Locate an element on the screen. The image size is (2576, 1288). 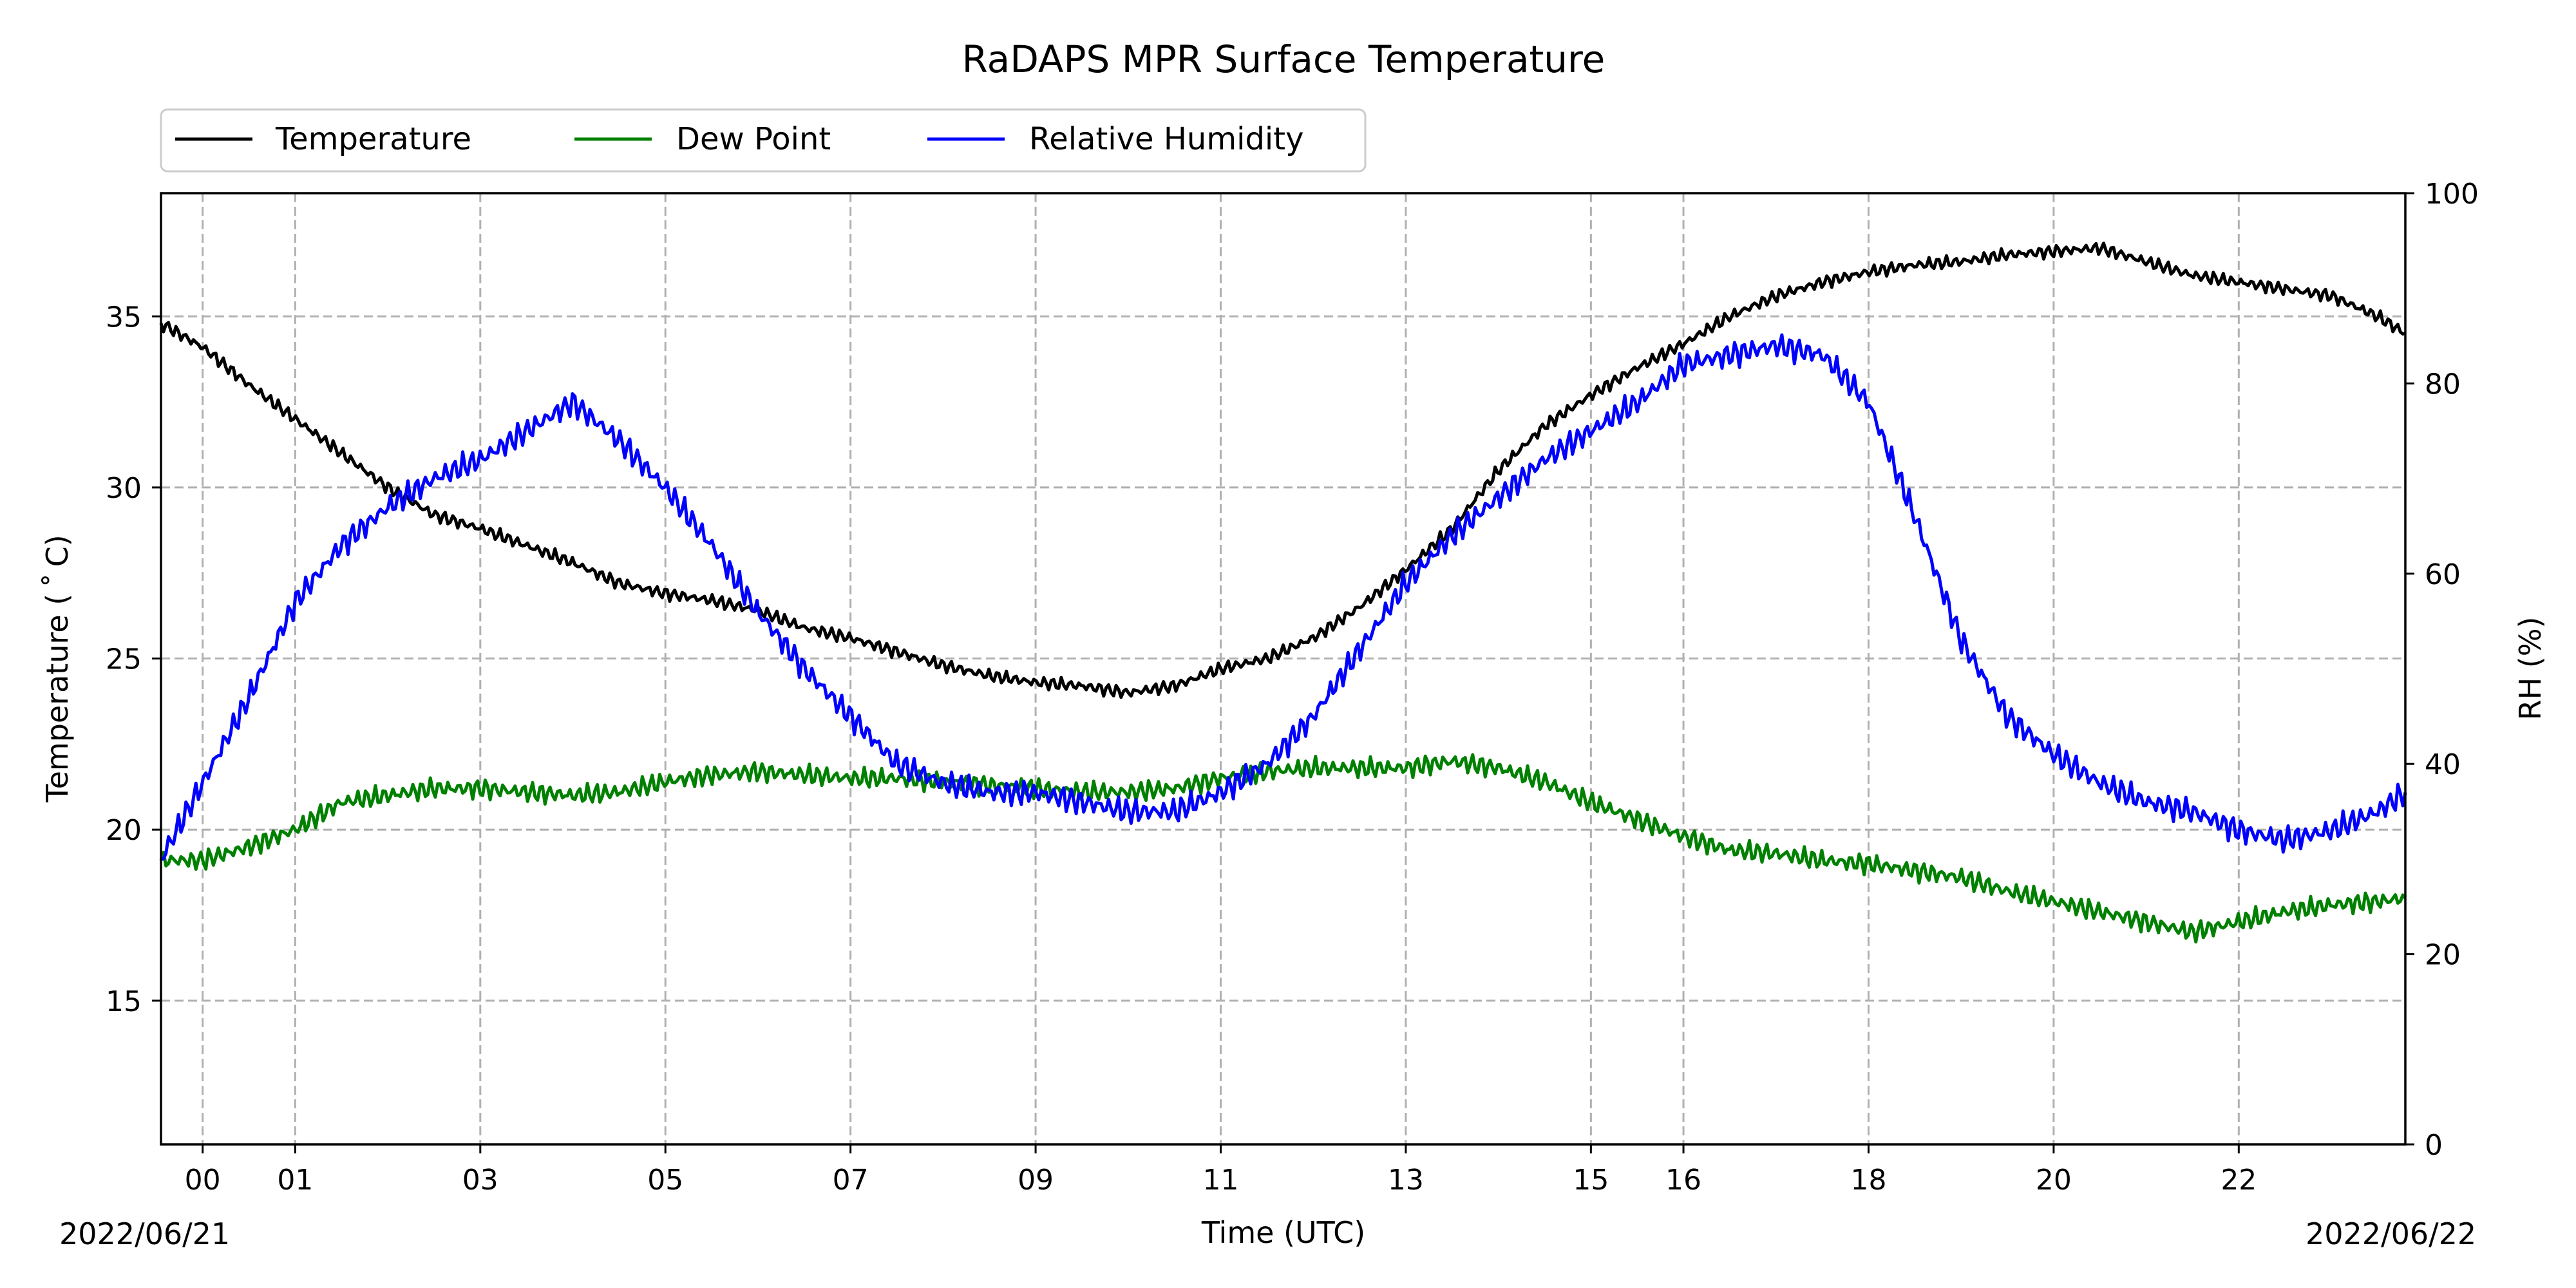
x-tick-label: 00 is located at coordinates (203, 1180).